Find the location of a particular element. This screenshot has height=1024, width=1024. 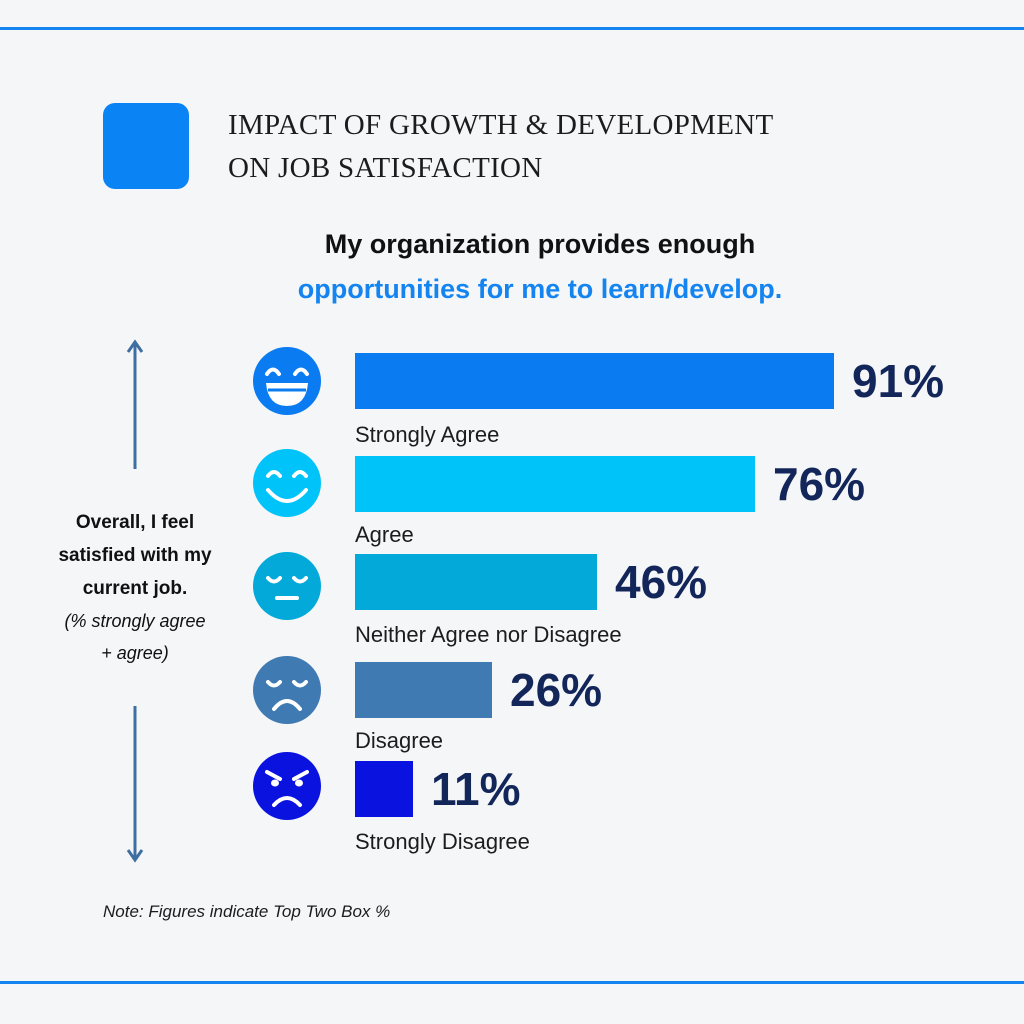

footnote: Note: Figures indicate Top Two Box % is located at coordinates (247, 911).